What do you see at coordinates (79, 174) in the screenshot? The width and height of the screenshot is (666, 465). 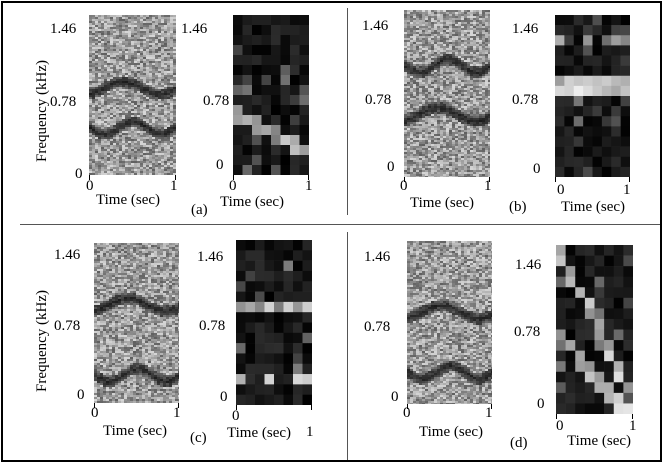 I see `panel-a-spec-ytick-bottom: 0` at bounding box center [79, 174].